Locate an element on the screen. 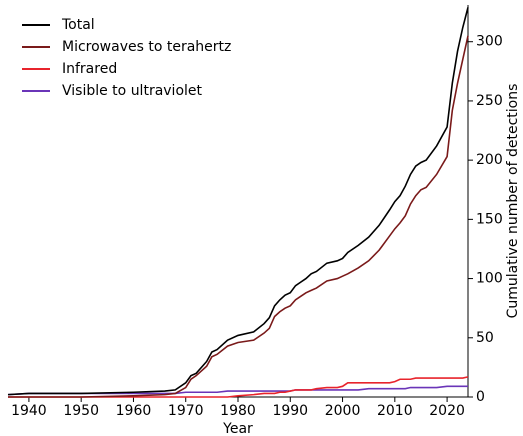 This screenshot has width=523, height=436. x-tick-label: 1970 is located at coordinates (186, 411).